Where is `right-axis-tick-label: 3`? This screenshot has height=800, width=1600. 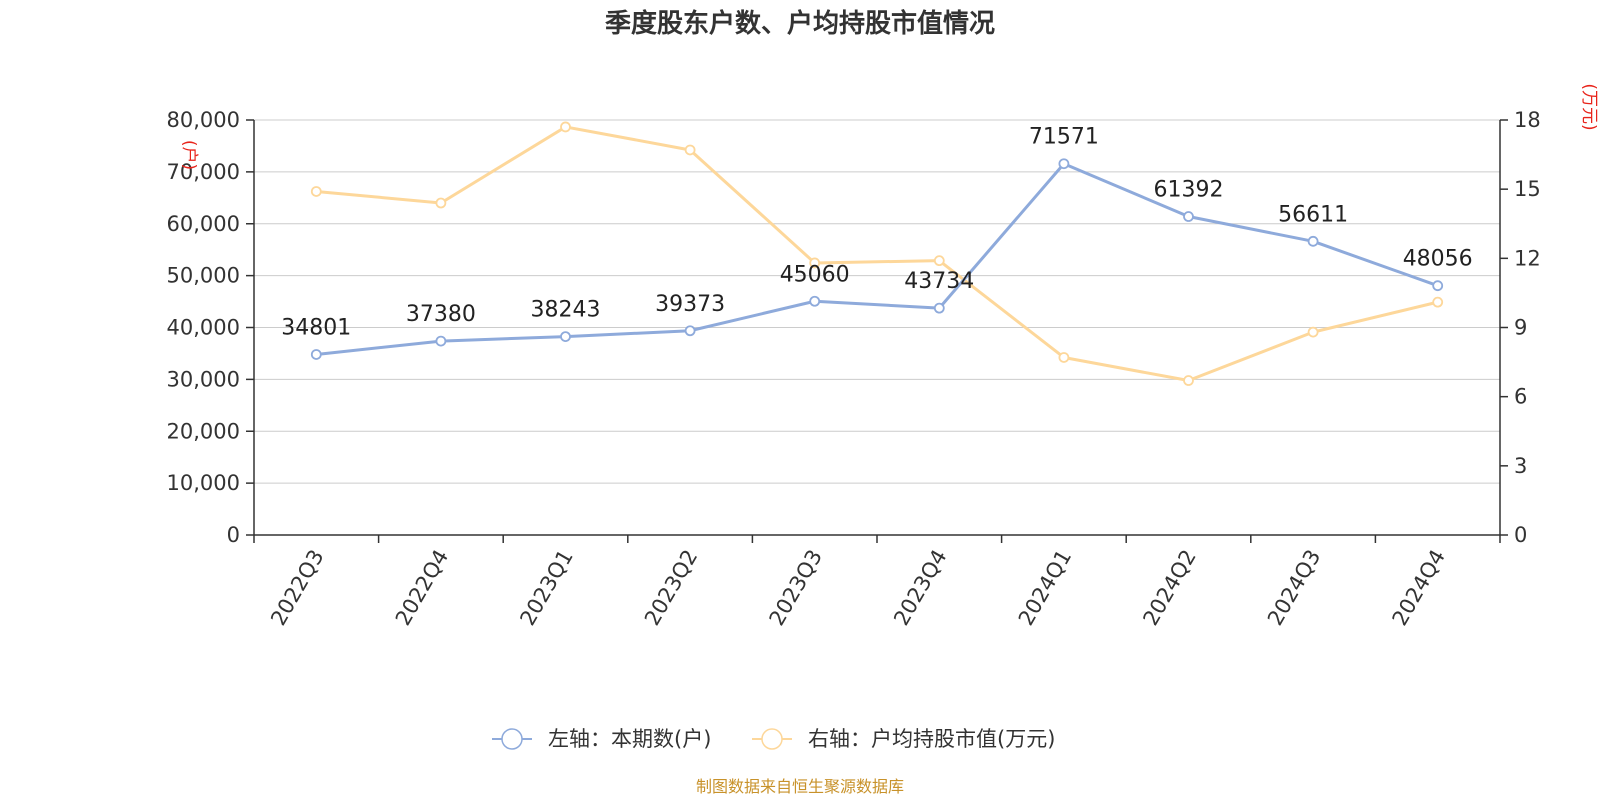 right-axis-tick-label: 3 is located at coordinates (1520, 466).